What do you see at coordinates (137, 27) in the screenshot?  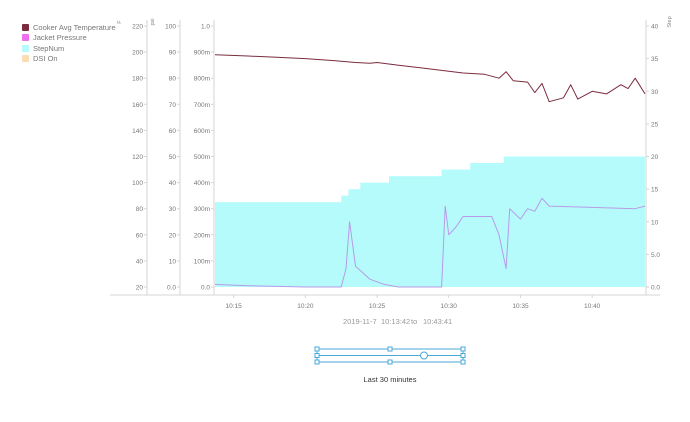 I see `tick-label-temperature: 220` at bounding box center [137, 27].